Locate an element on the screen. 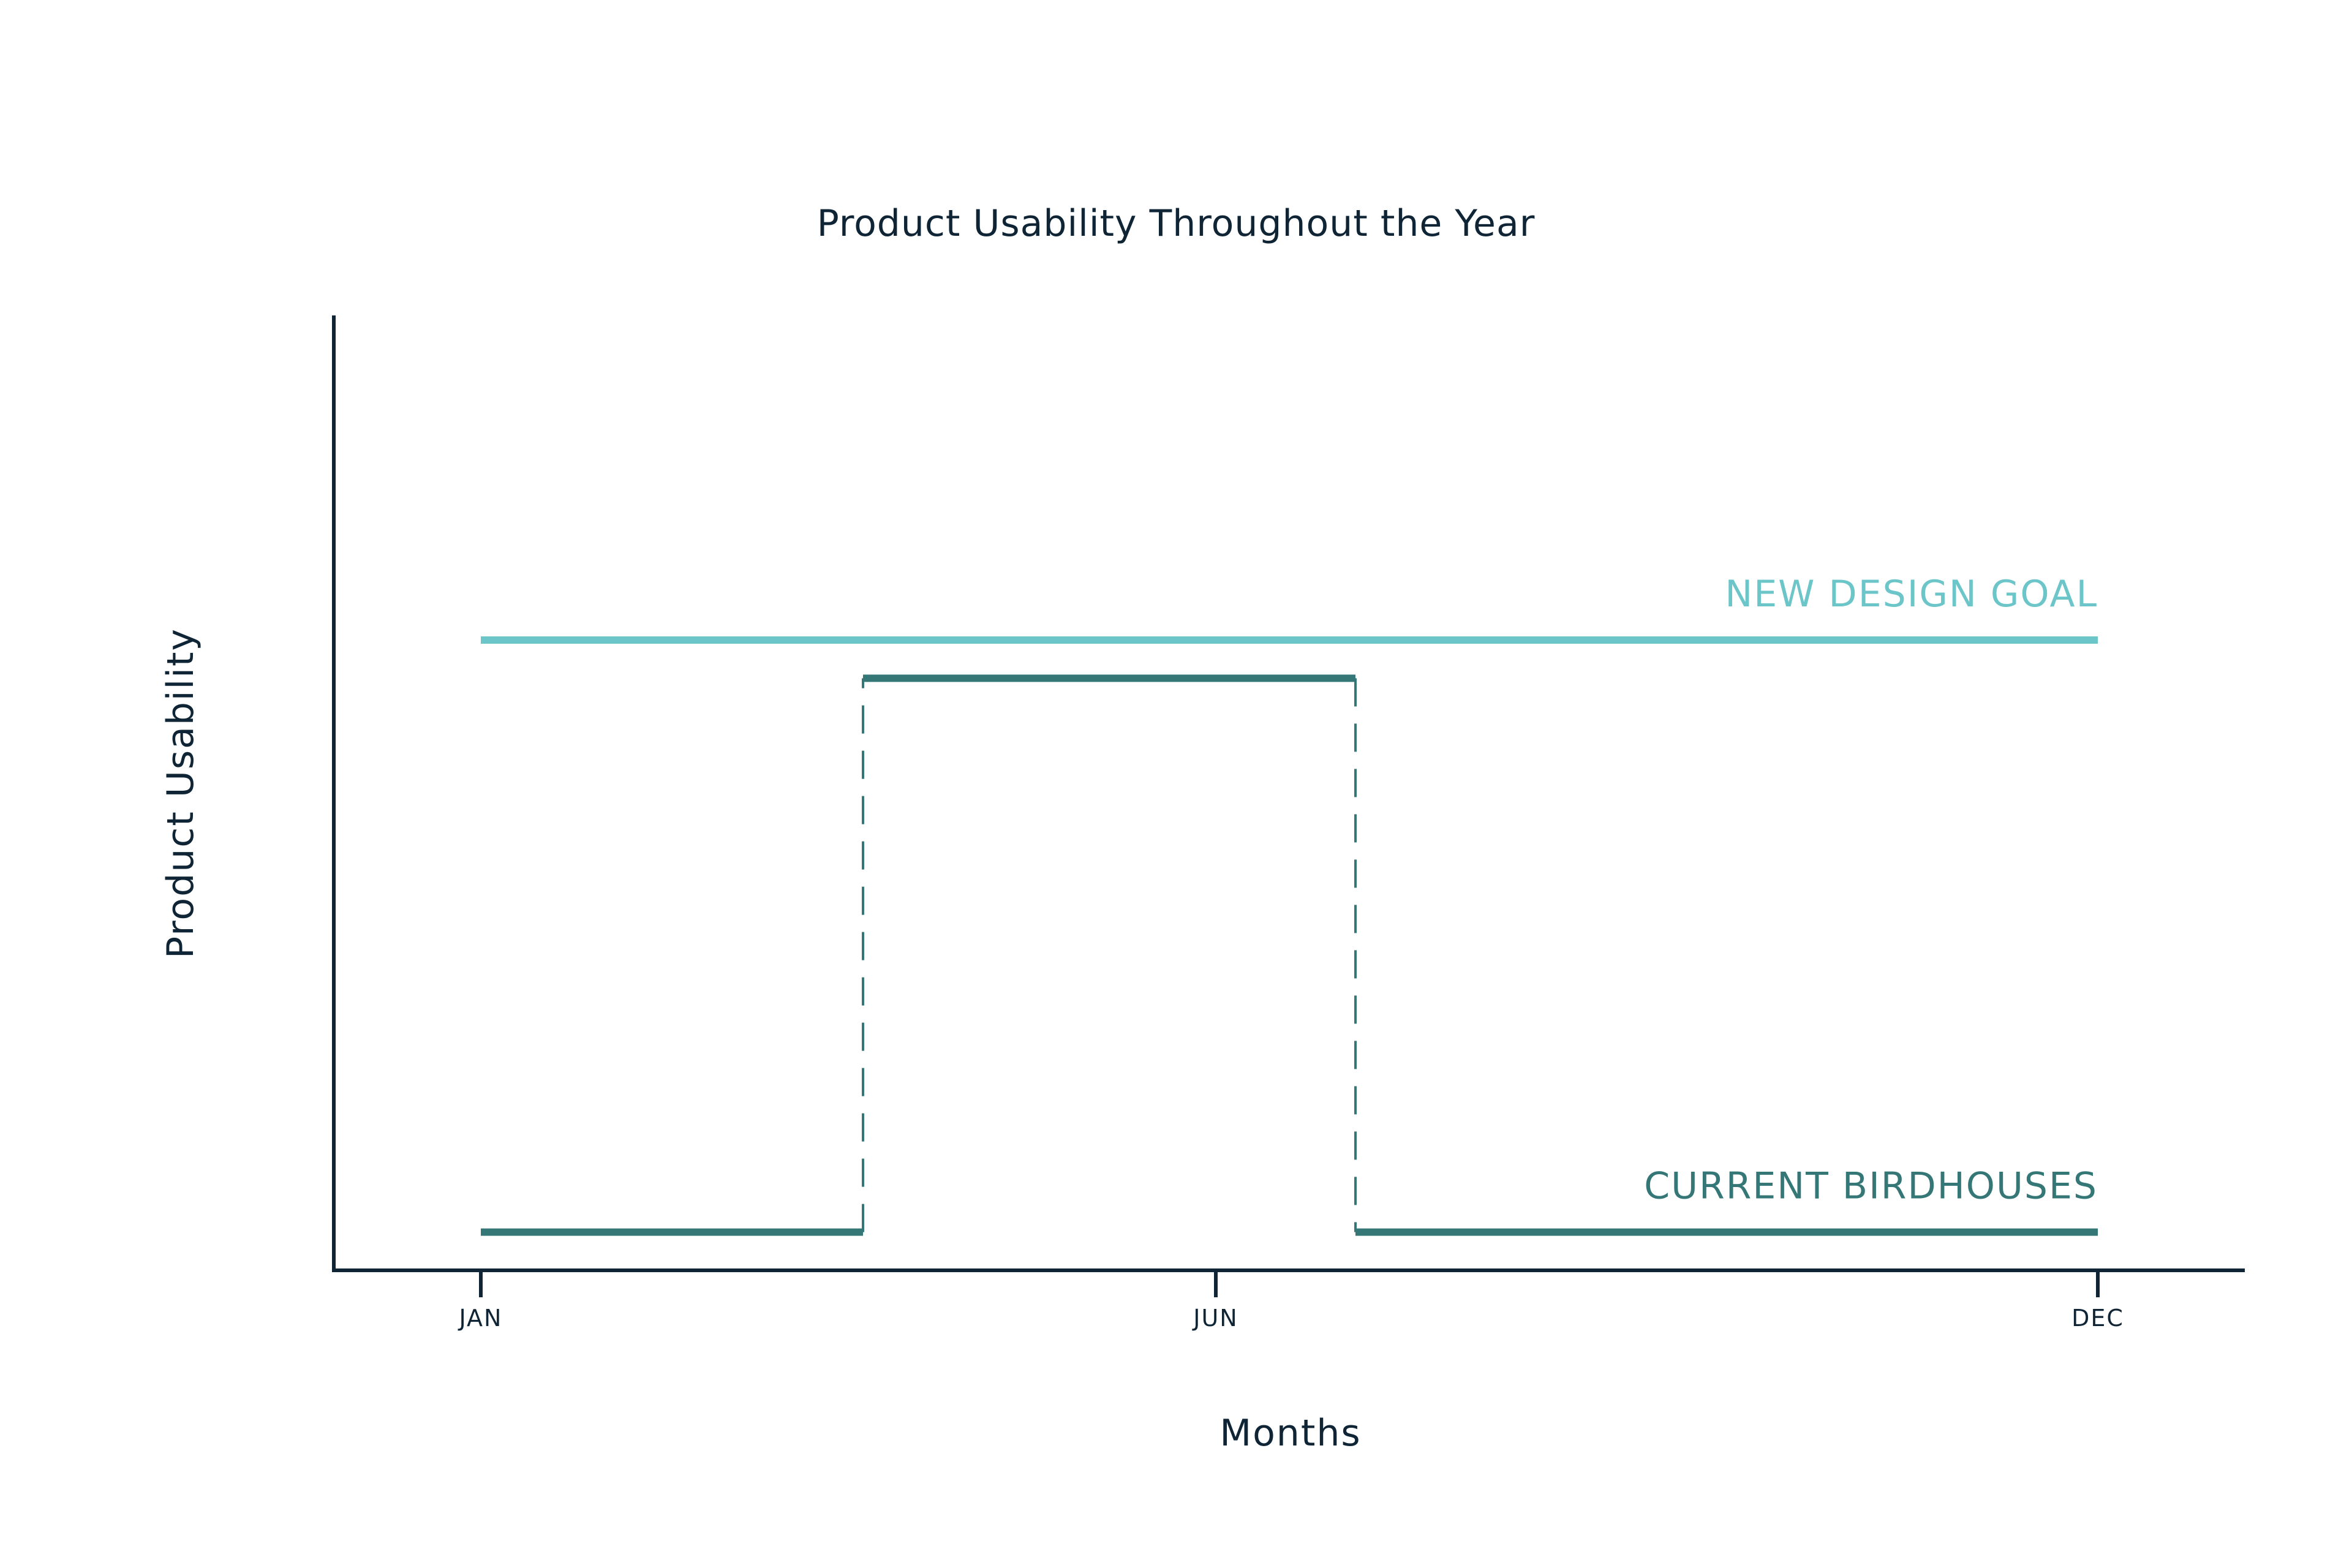 The height and width of the screenshot is (1568, 2352). x-axis-label: Months is located at coordinates (1290, 1433).